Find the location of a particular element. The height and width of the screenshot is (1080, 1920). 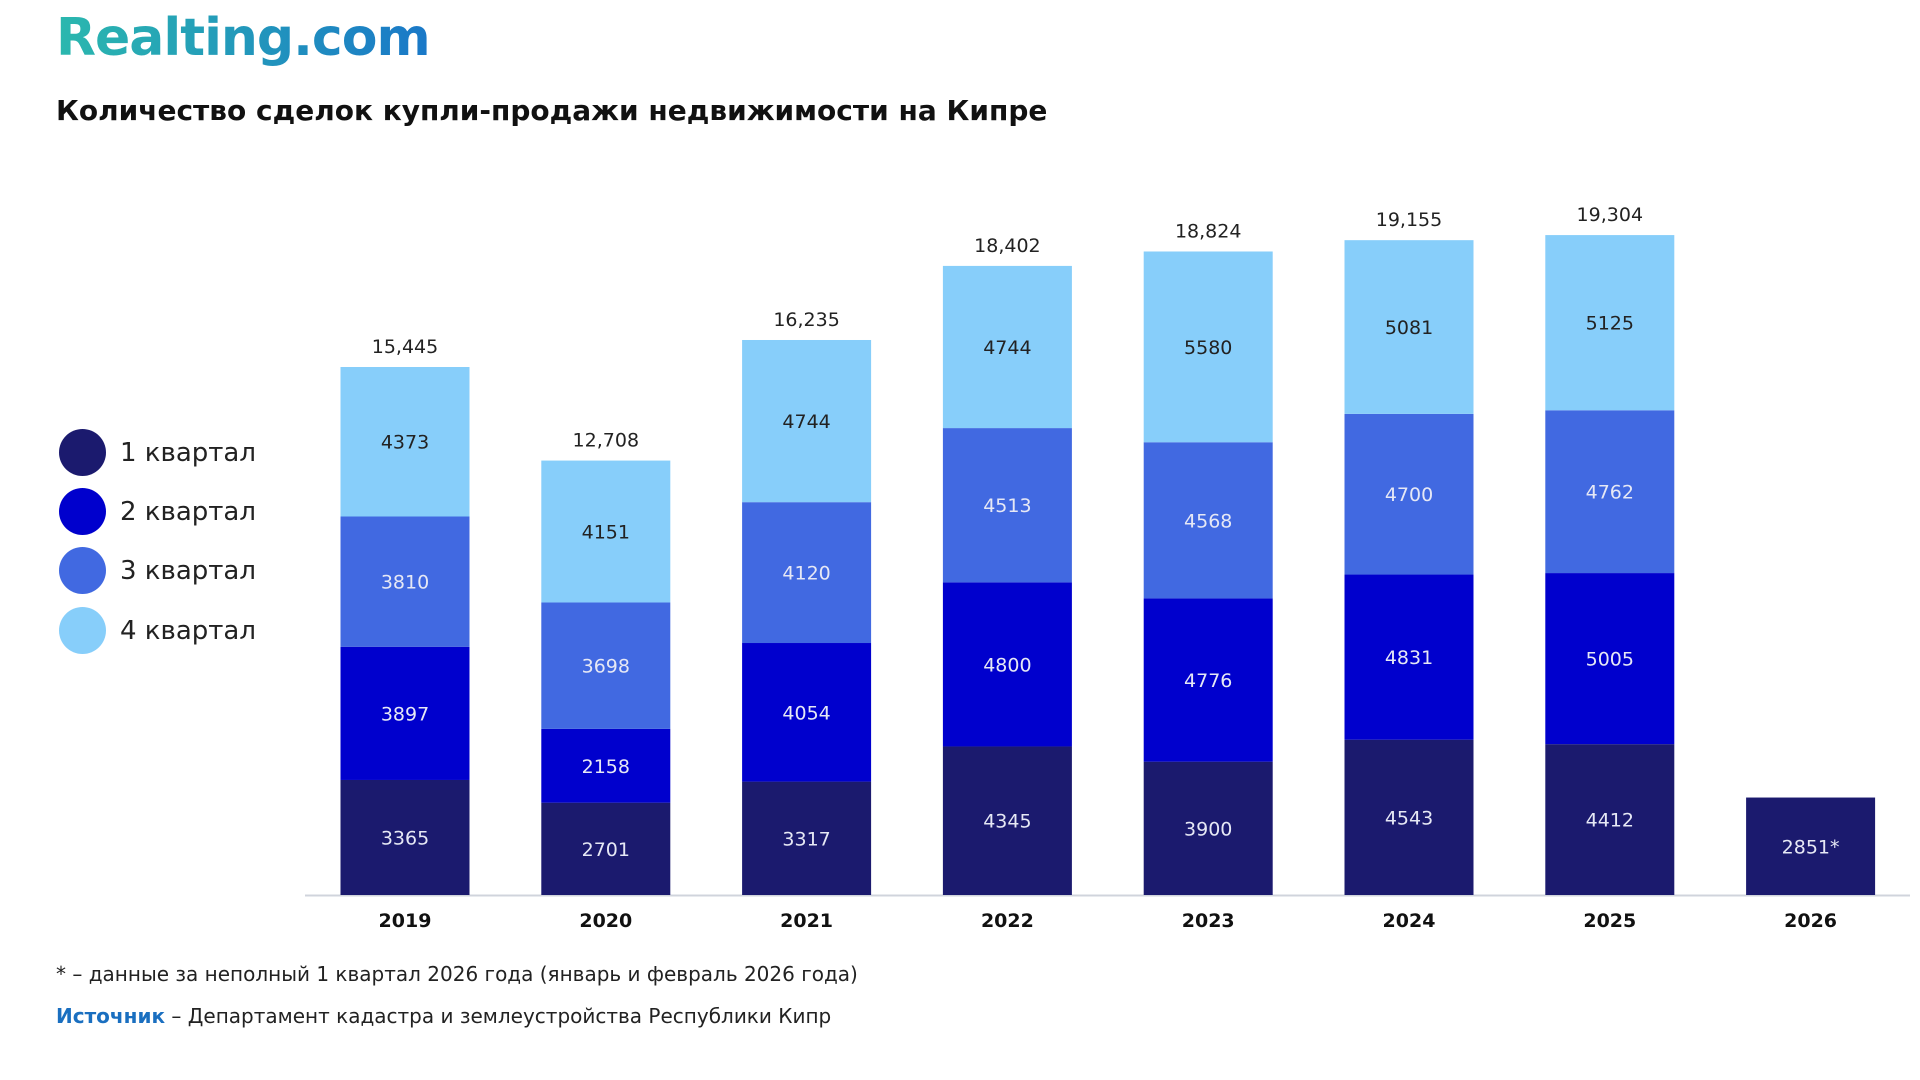

data-label: 5125 is located at coordinates (1610, 324).